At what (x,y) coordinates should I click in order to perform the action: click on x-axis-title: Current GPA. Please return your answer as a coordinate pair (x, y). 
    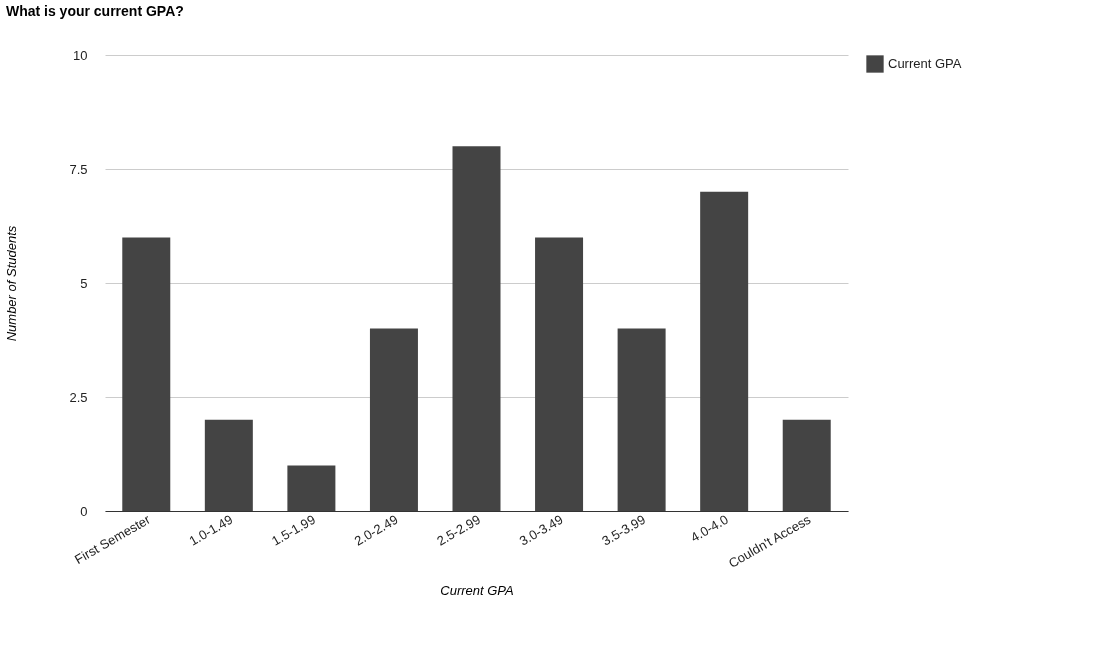
    Looking at the image, I should click on (477, 591).